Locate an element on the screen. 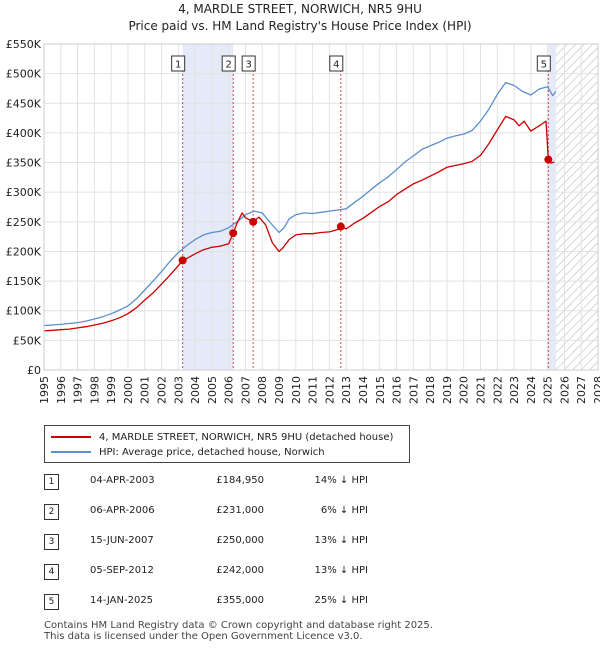 The image size is (600, 650). y-tick-label: £550K is located at coordinates (24, 44).